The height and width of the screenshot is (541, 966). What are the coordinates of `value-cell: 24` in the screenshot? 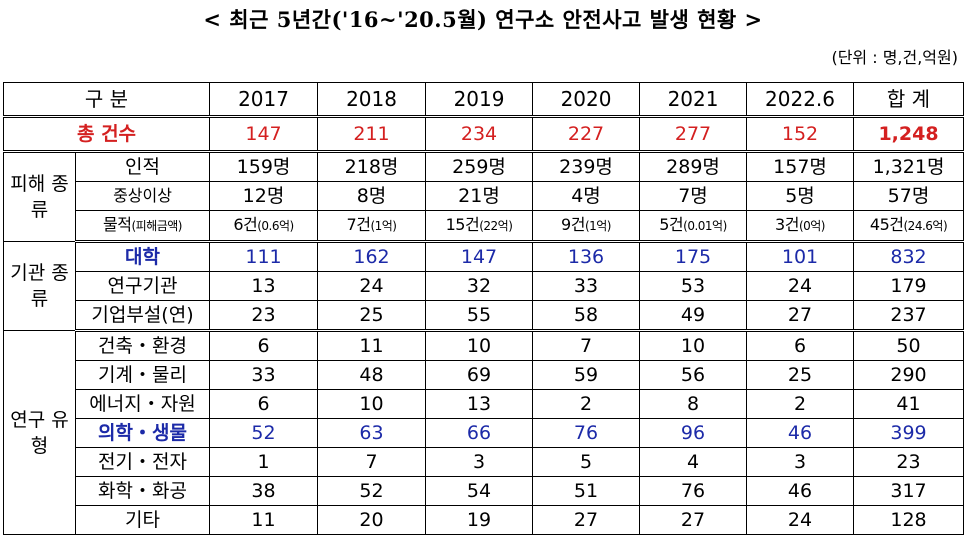 It's located at (800, 286).